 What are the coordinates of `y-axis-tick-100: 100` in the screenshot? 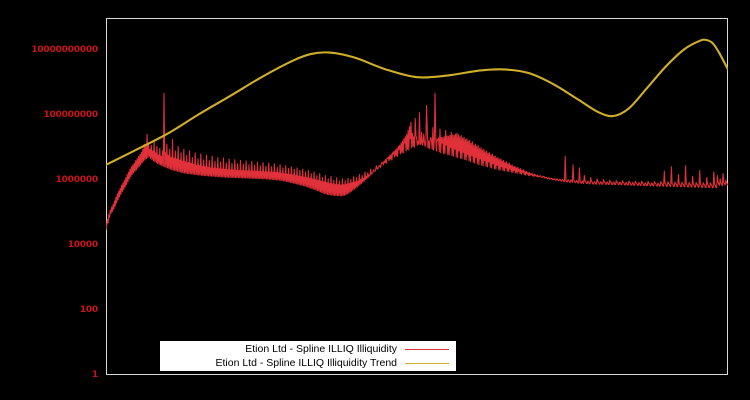 It's located at (88, 310).